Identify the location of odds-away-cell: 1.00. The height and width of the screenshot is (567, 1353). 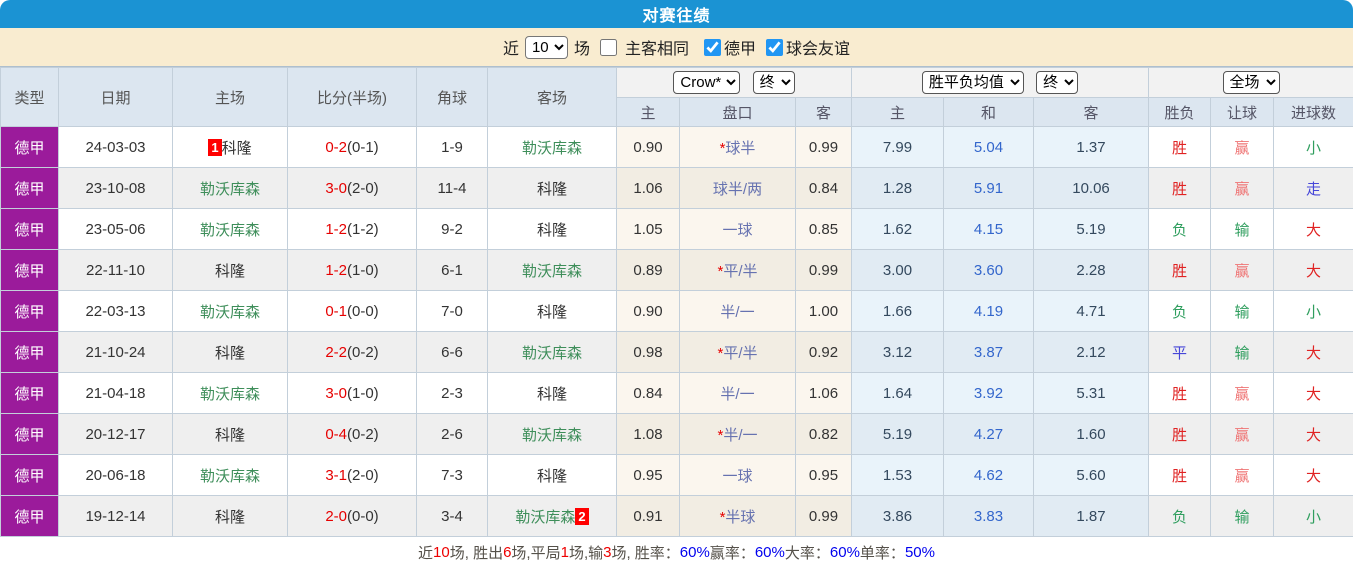
(823, 311).